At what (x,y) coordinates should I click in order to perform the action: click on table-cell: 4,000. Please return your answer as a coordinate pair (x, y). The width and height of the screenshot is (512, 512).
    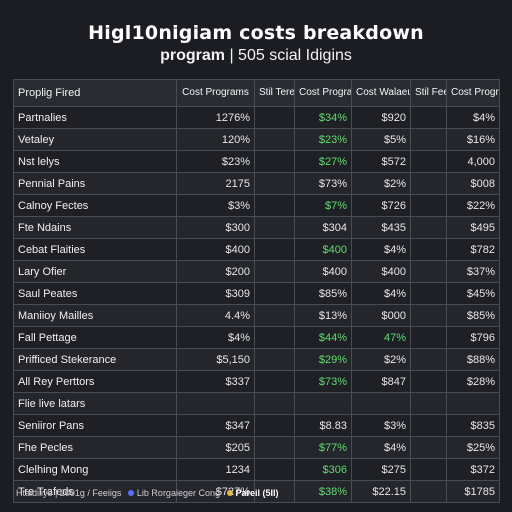
    Looking at the image, I should click on (473, 161).